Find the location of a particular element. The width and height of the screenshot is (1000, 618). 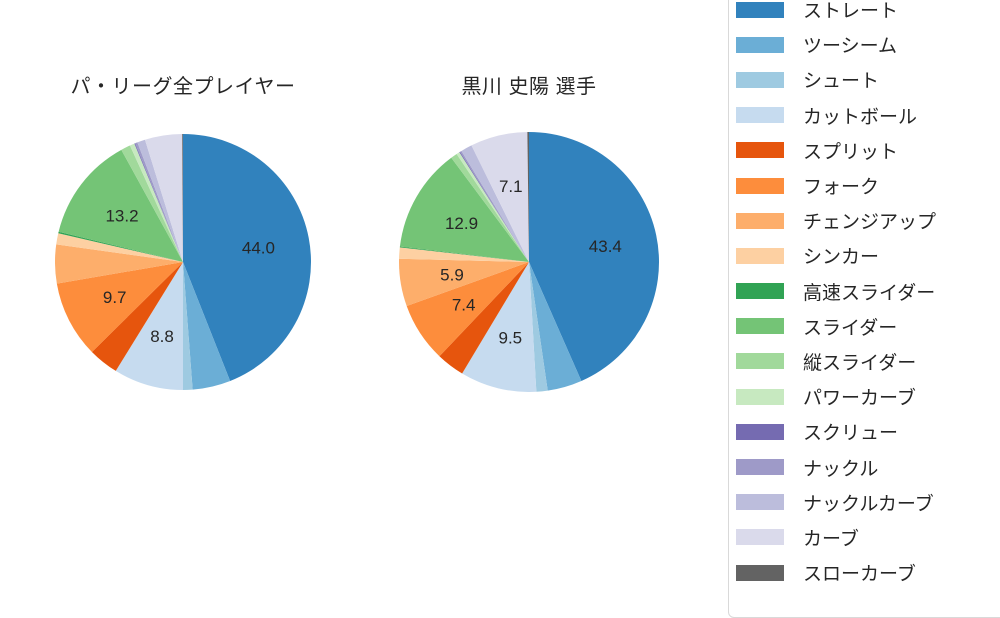

legend-item: スクリュー is located at coordinates (836, 431).